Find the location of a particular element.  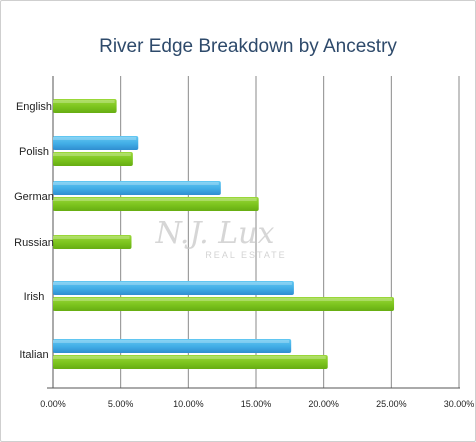

x-tick-label: 0.00% is located at coordinates (53, 404).